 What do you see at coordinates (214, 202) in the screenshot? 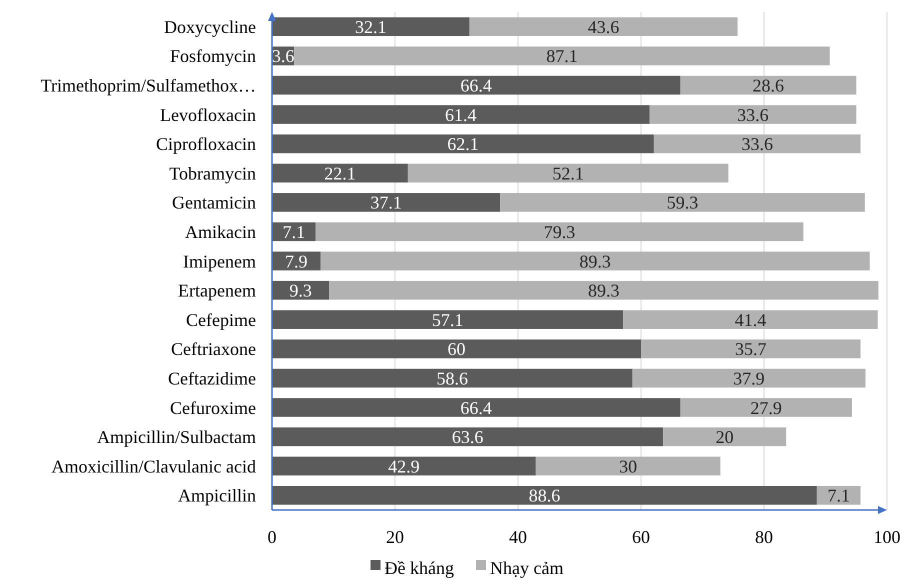
I see `y-tick-label: Gentamicin` at bounding box center [214, 202].